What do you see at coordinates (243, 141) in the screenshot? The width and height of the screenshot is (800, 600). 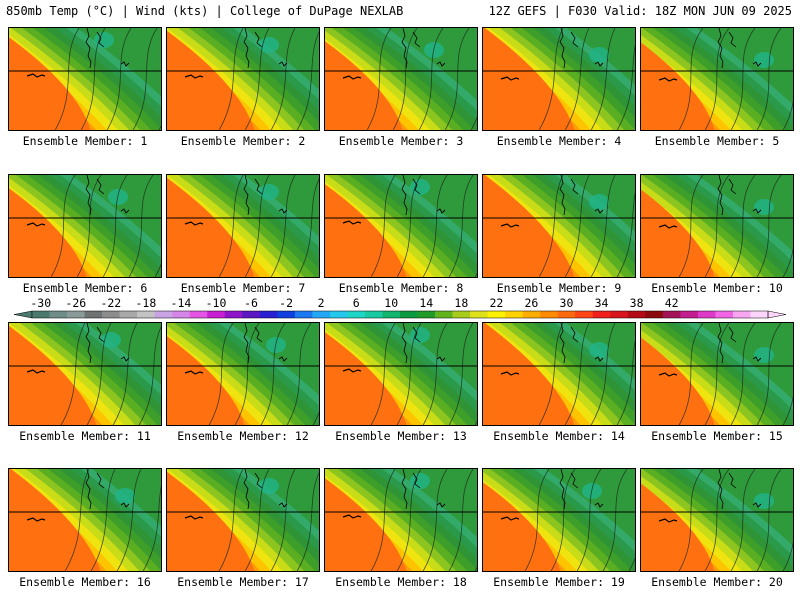 I see `ensemble-member-label: Ensemble Member: 2` at bounding box center [243, 141].